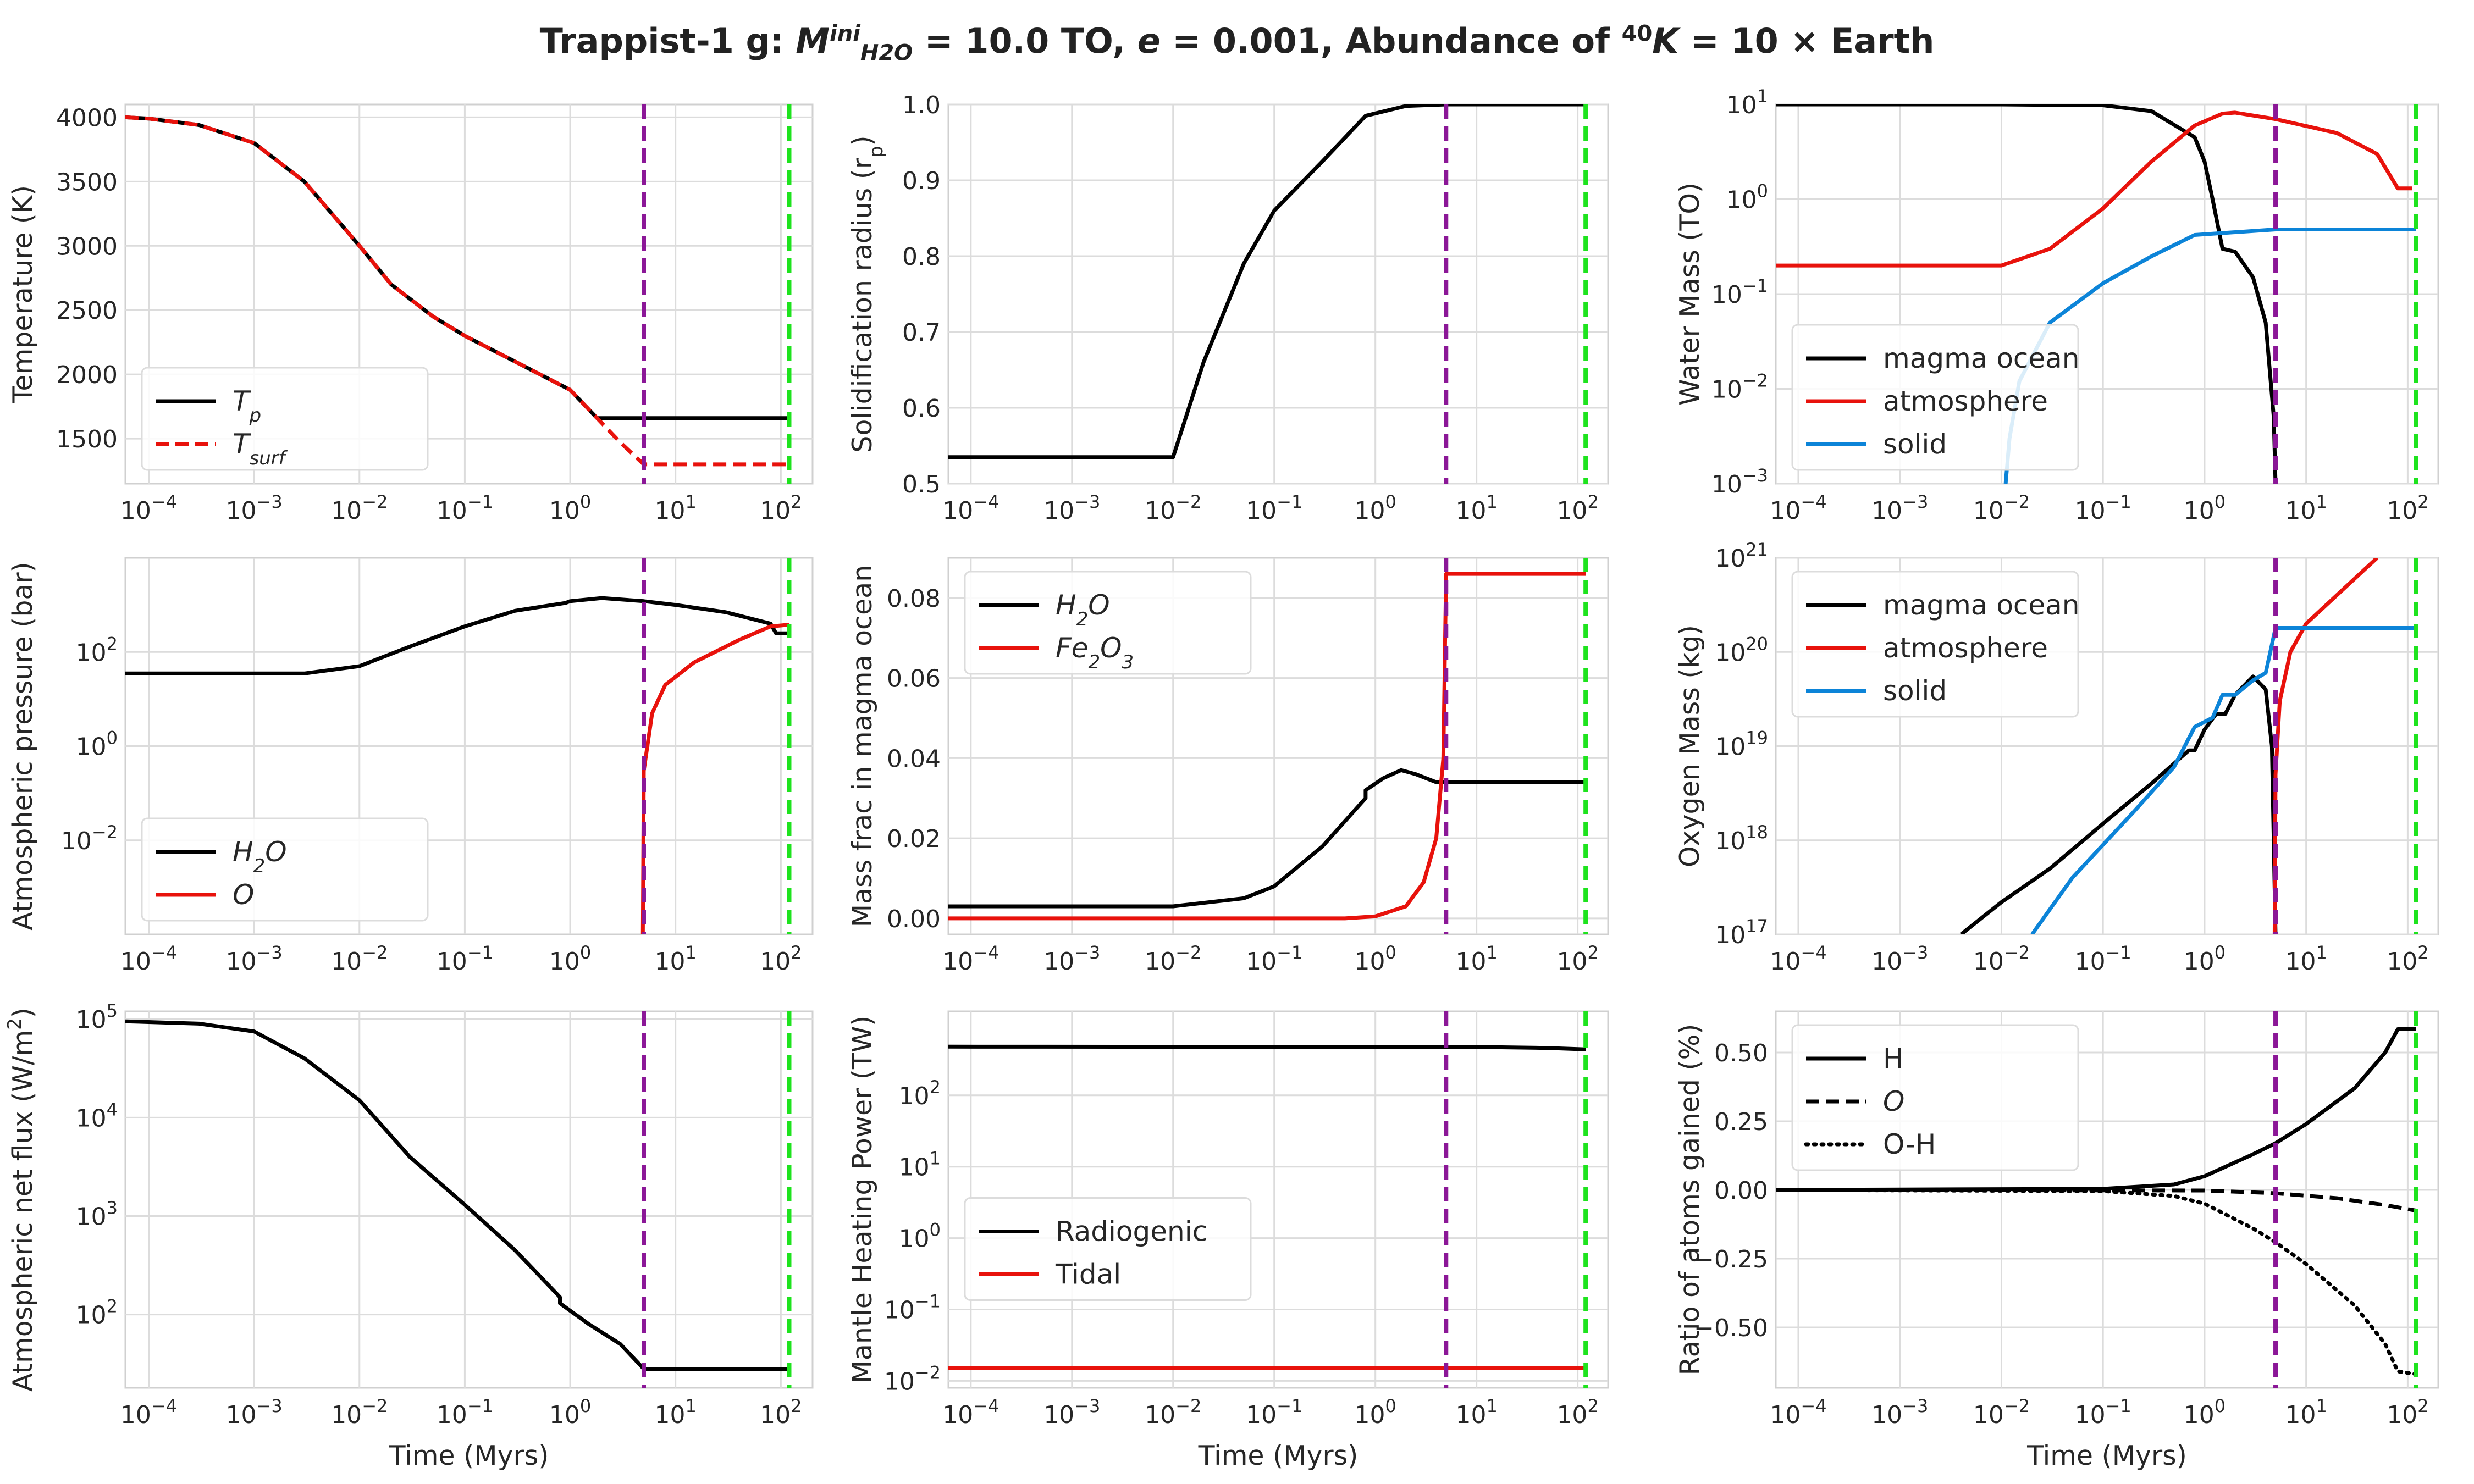 The height and width of the screenshot is (1484, 2474). Describe the element at coordinates (914, 839) in the screenshot. I see `y-tick-label: 0.02` at that location.